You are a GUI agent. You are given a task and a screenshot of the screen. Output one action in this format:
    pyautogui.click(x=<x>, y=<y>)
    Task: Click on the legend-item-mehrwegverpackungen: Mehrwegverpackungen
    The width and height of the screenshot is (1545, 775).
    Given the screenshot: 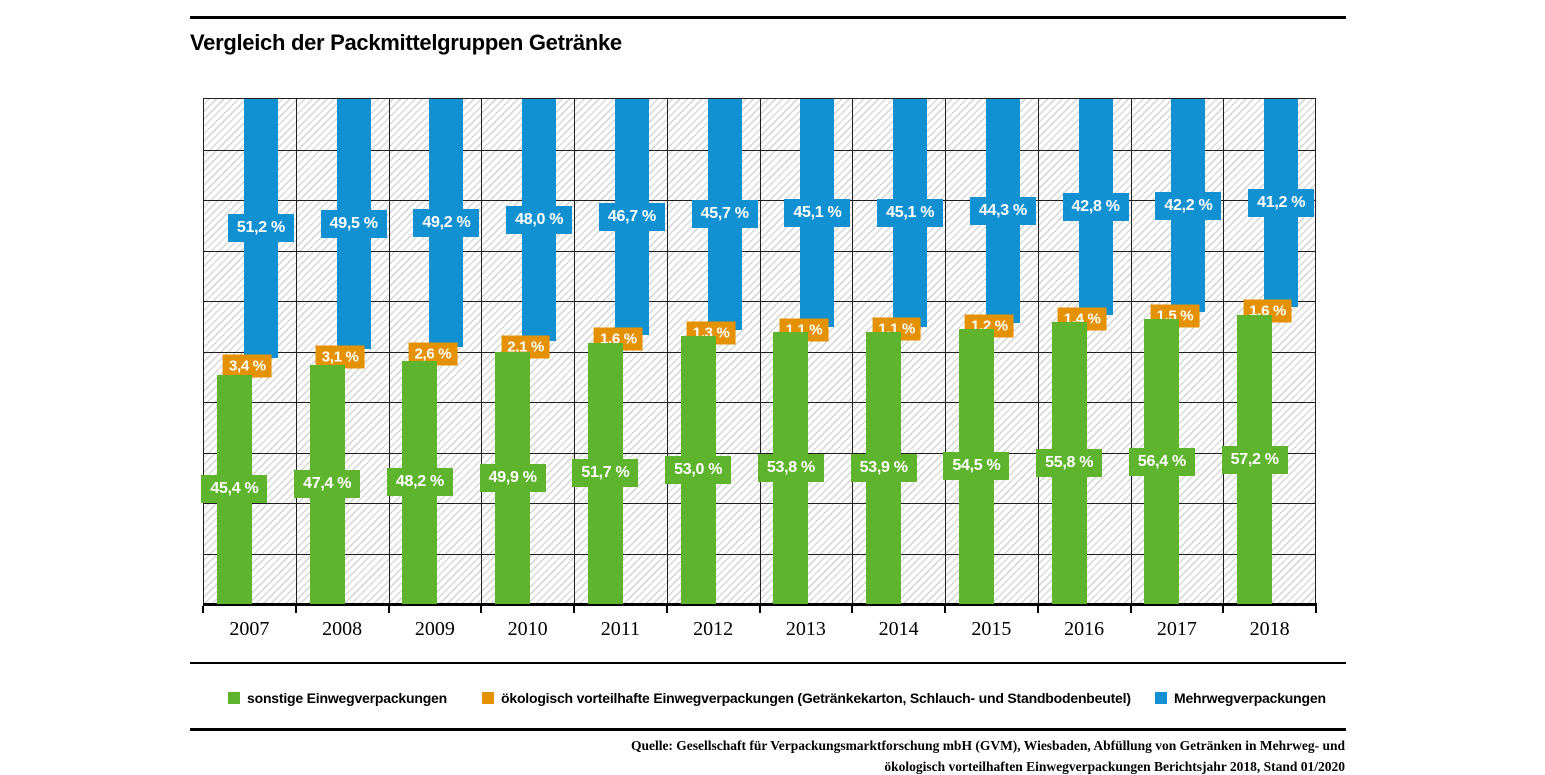 What is the action you would take?
    pyautogui.click(x=1240, y=698)
    